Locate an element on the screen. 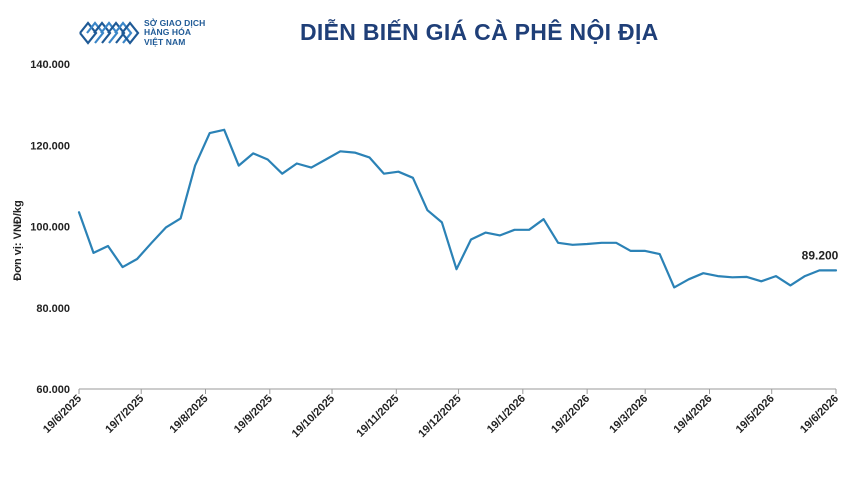 The height and width of the screenshot is (478, 850). x-tick-label: 19/9/2025 is located at coordinates (253, 414).